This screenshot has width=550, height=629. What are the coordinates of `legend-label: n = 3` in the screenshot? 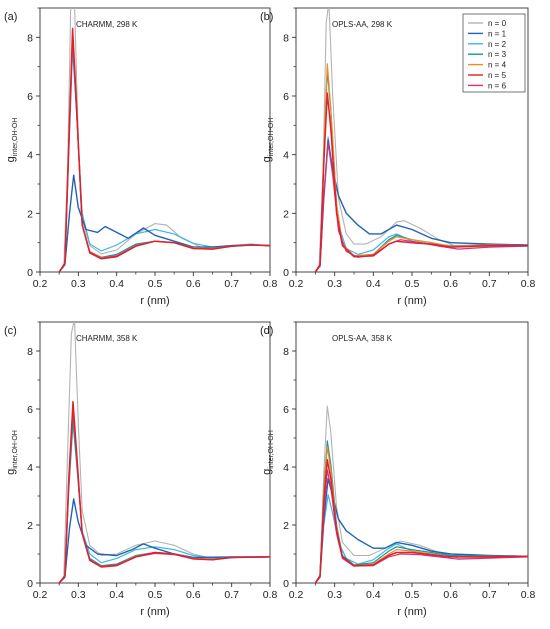 It's located at (497, 54).